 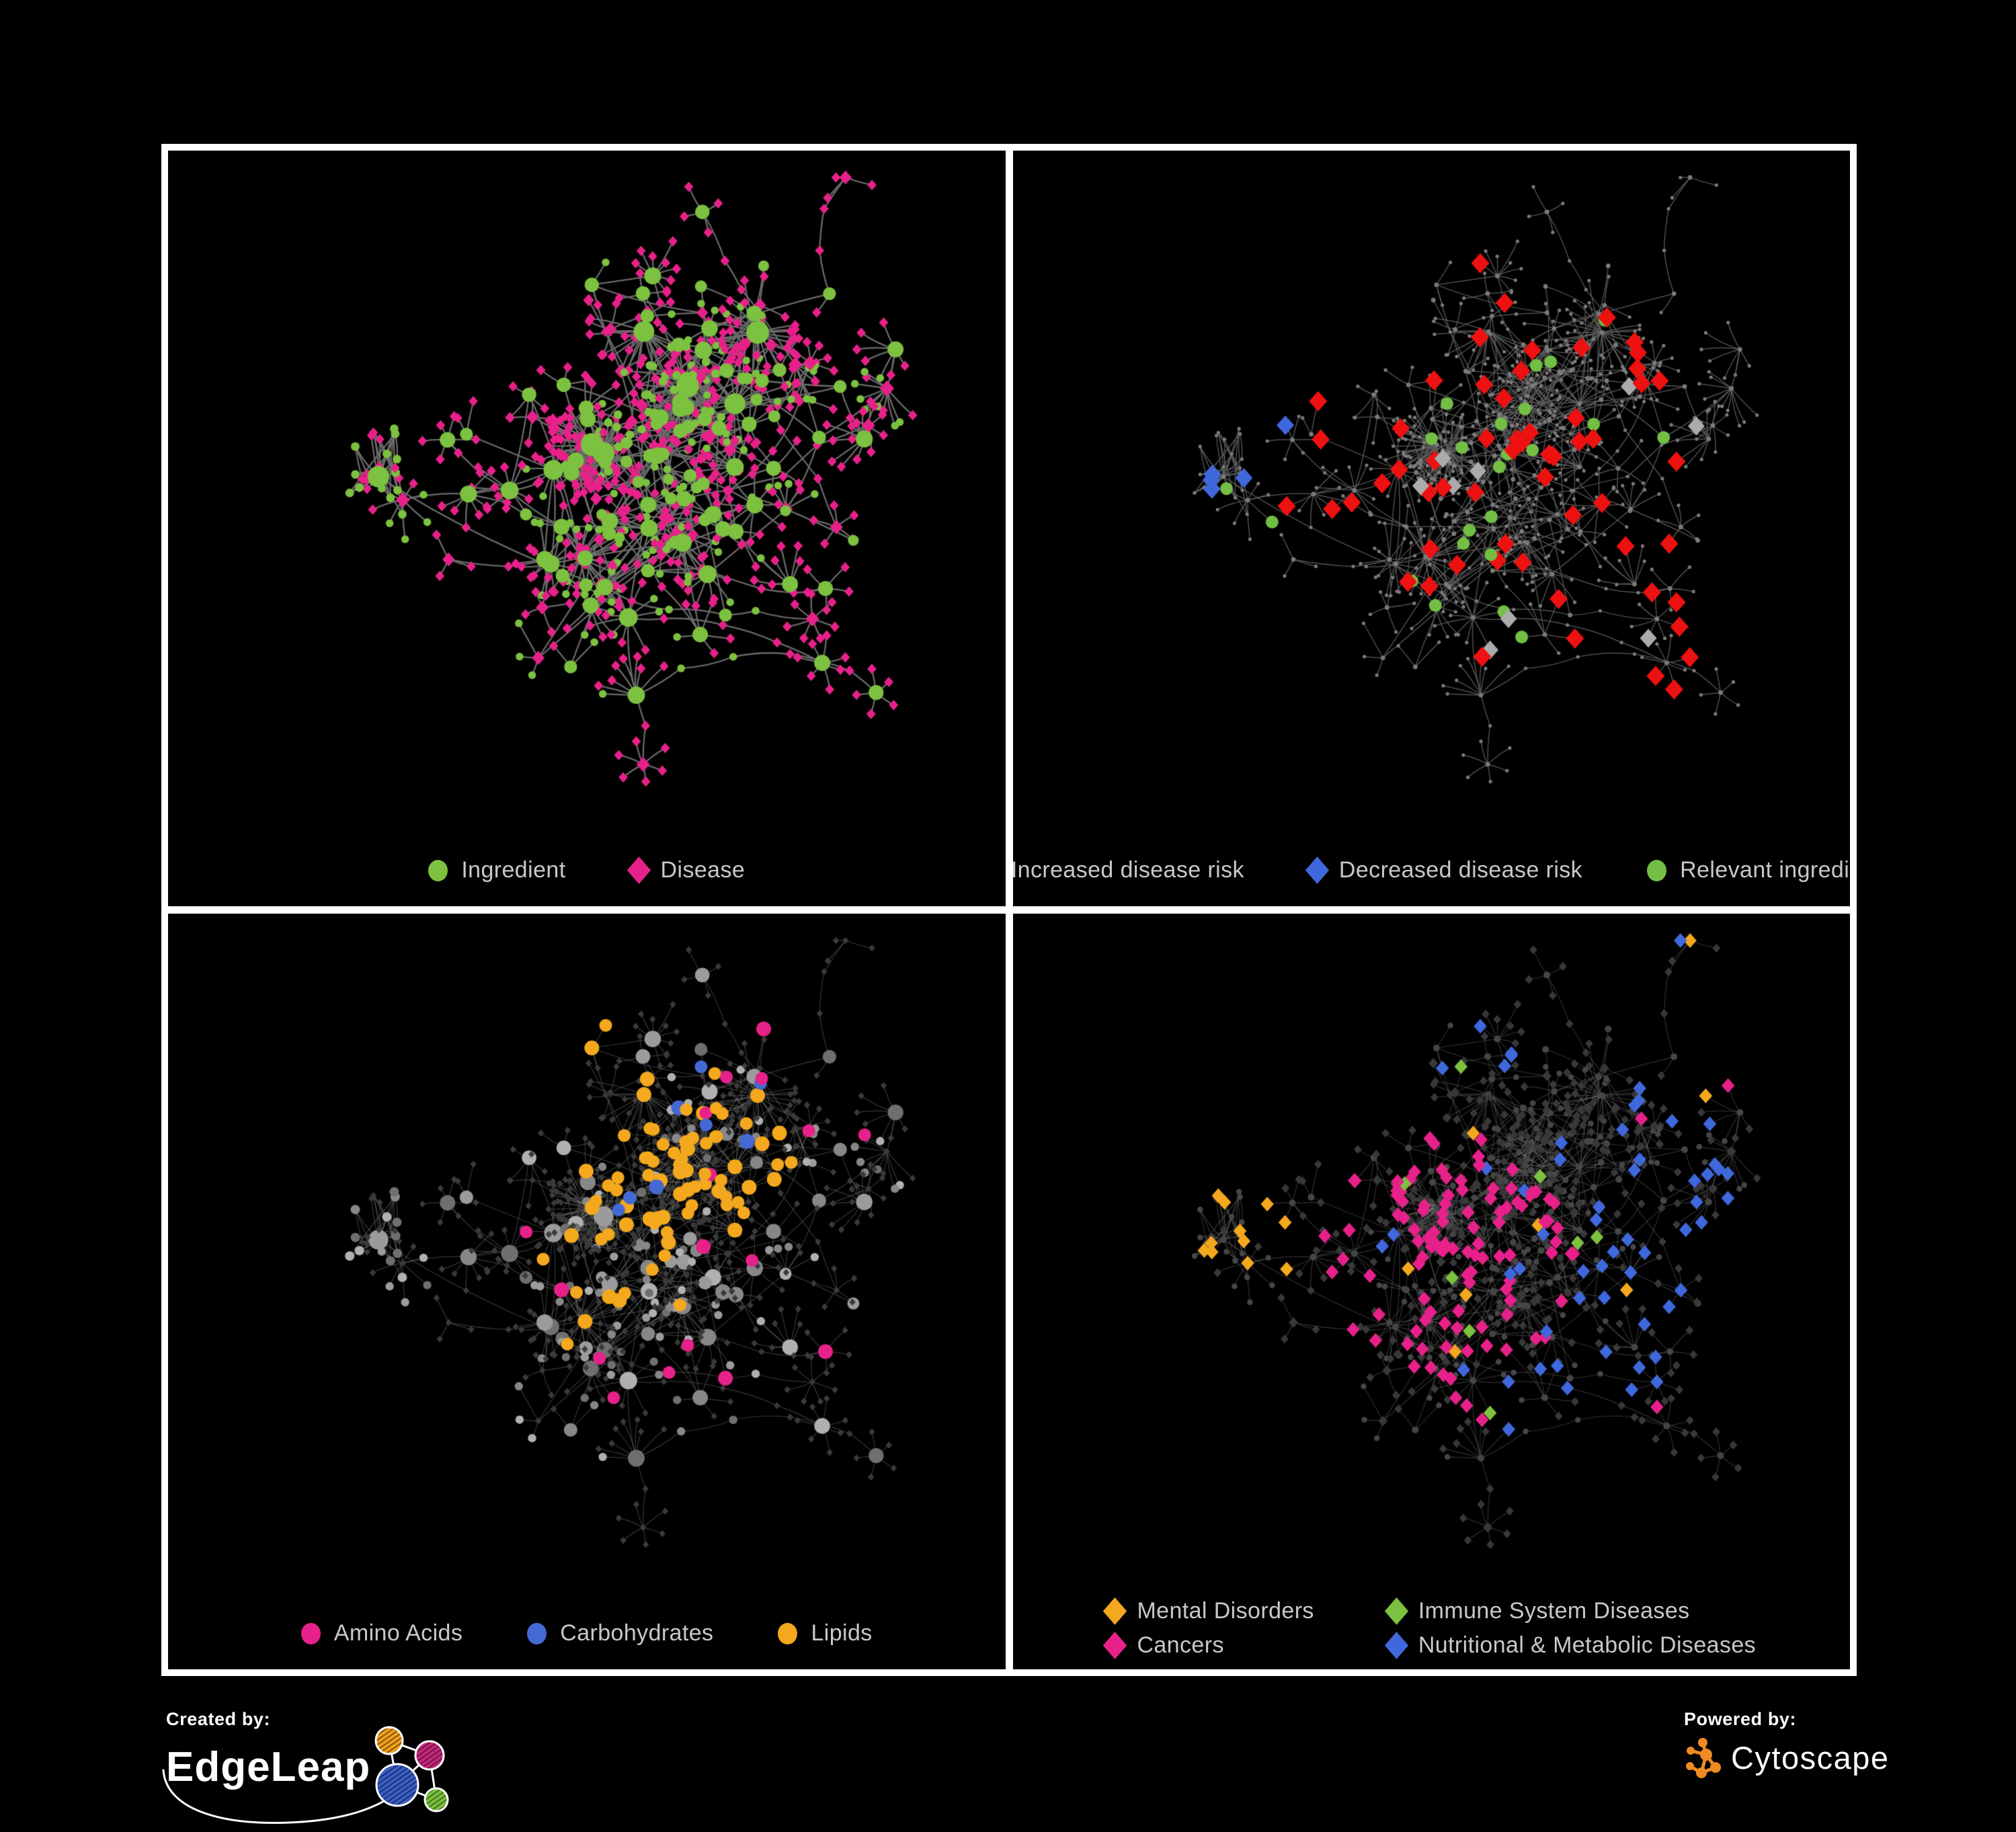 What do you see at coordinates (1703, 1758) in the screenshot?
I see `cytoscape-network-icon` at bounding box center [1703, 1758].